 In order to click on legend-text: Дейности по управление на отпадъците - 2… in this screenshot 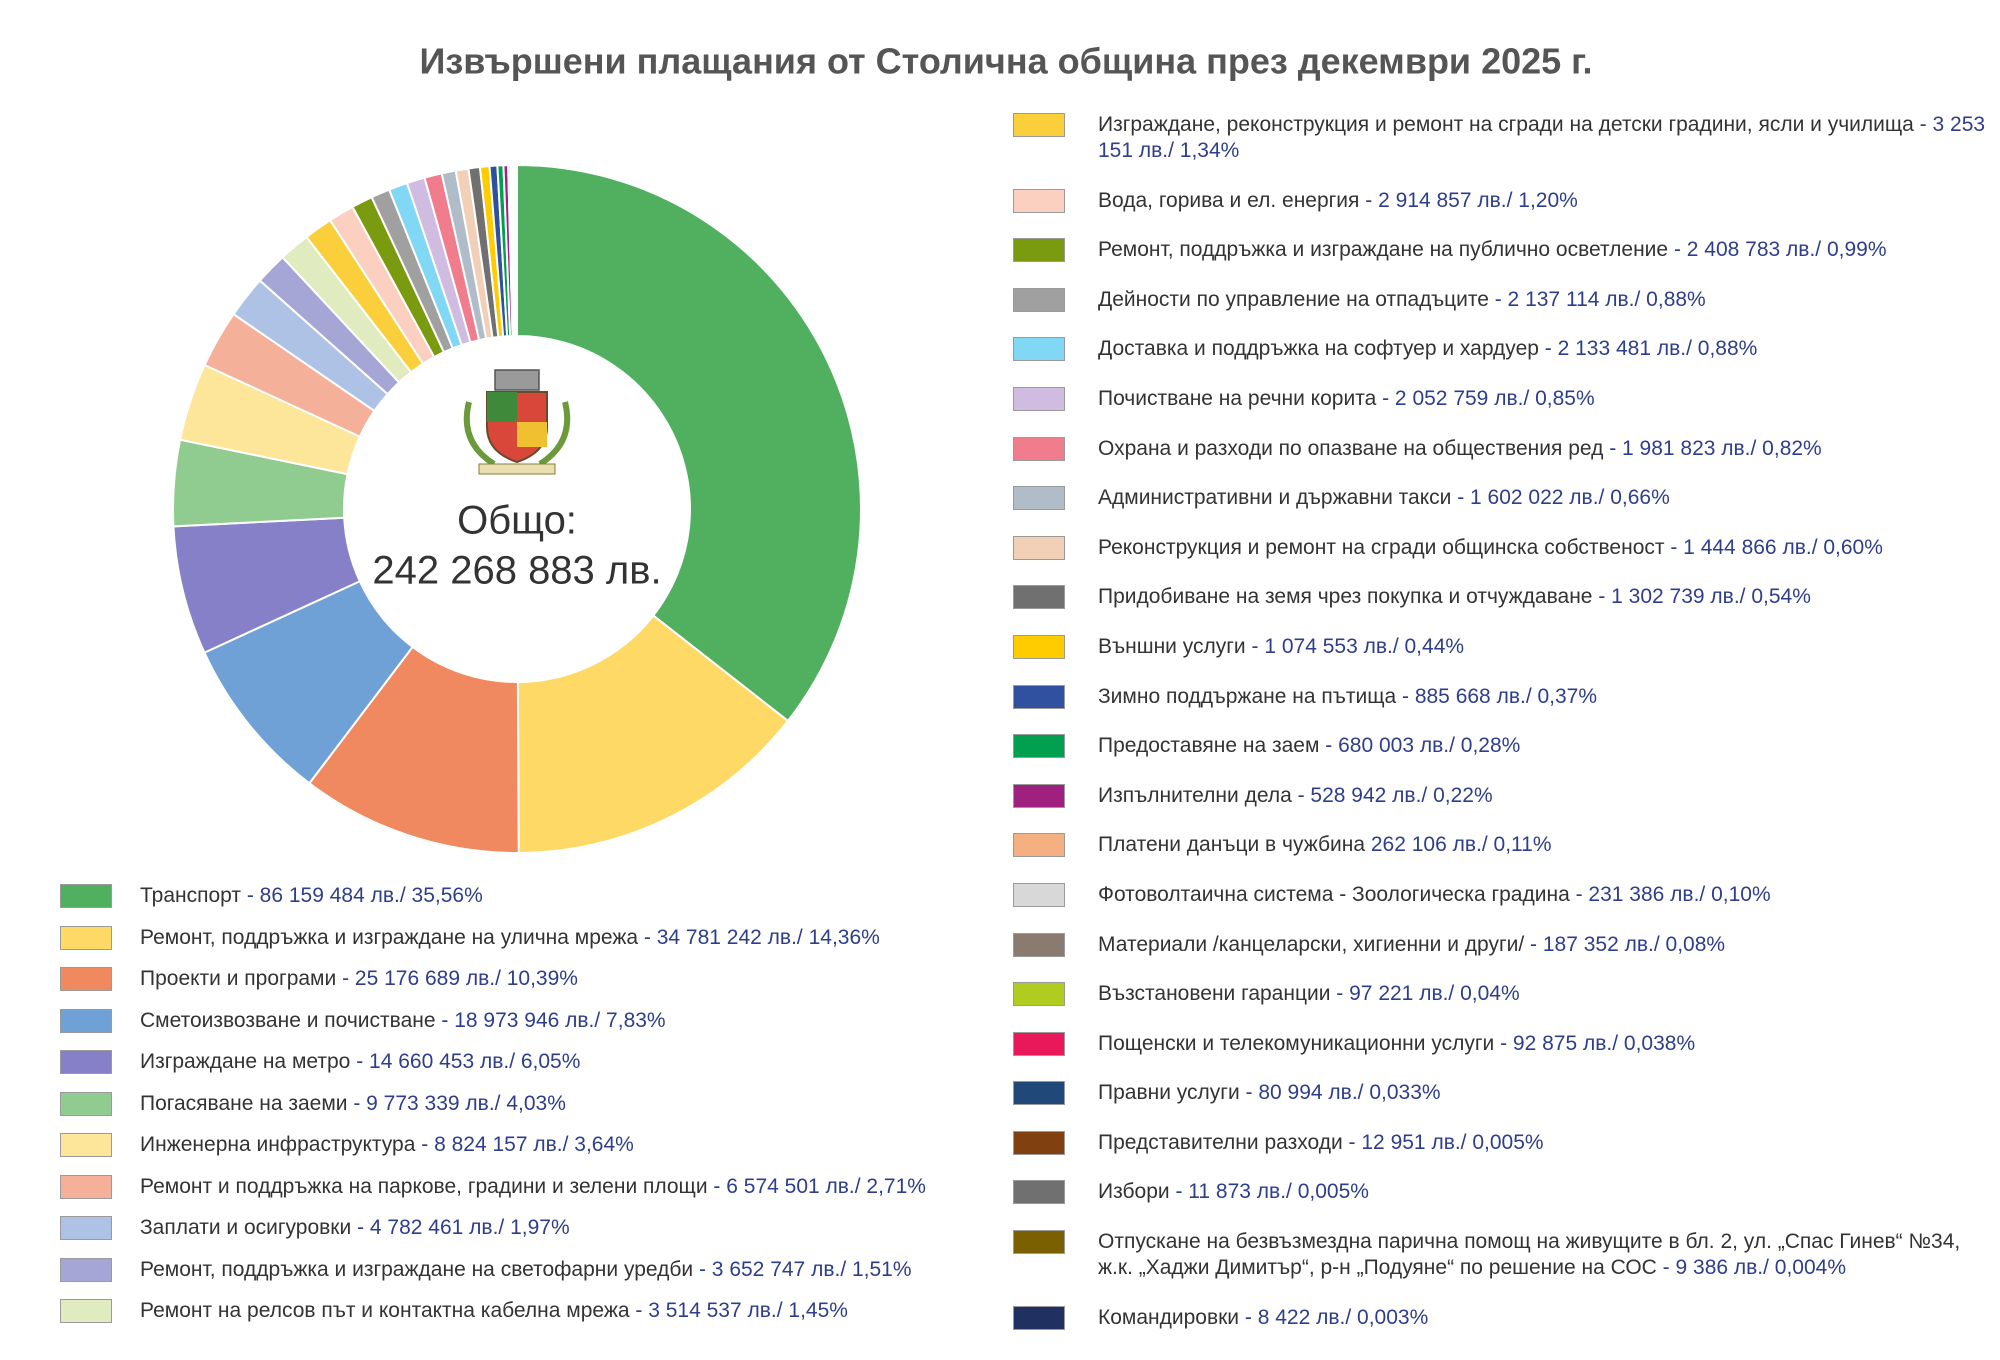, I will do `click(1402, 300)`.